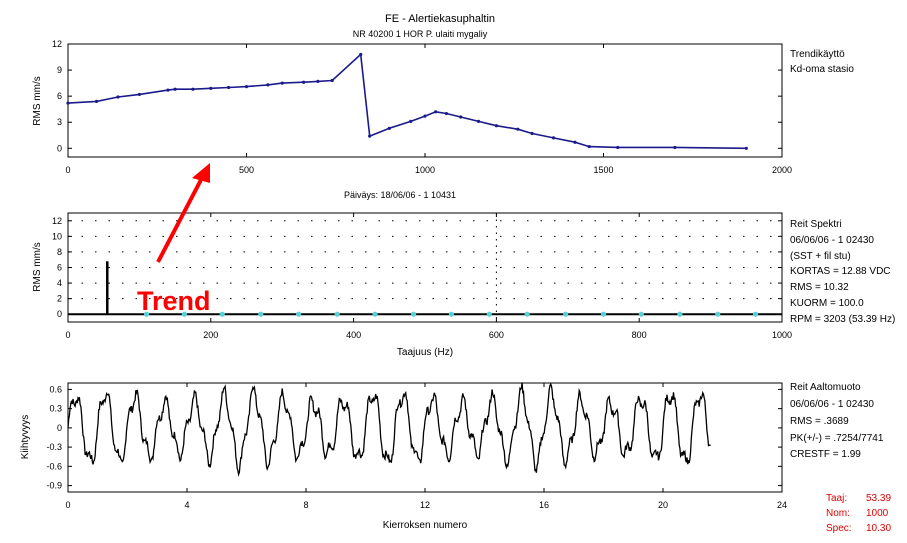 This screenshot has width=907, height=543. I want to click on spectrum-xtick-label-3: 600, so click(496, 335).